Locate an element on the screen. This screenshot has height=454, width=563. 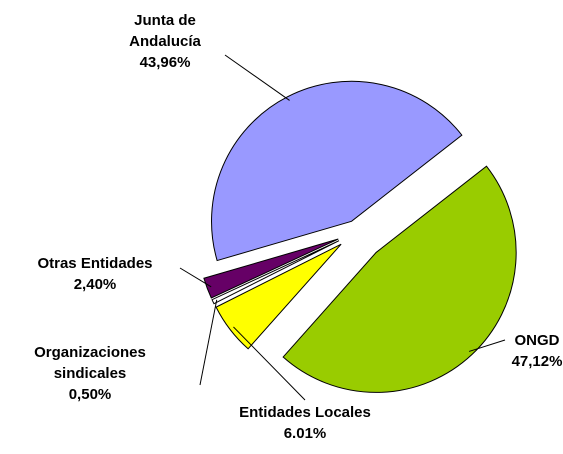
value-label: 43,96% is located at coordinates (165, 62).